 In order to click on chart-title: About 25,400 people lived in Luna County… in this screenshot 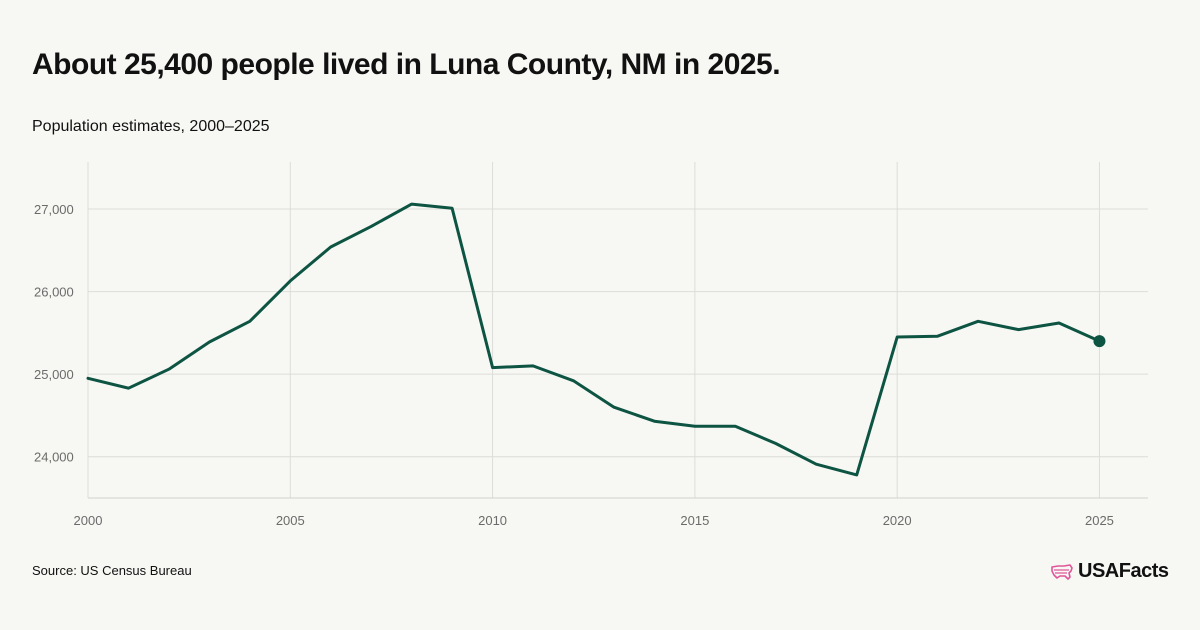, I will do `click(406, 64)`.